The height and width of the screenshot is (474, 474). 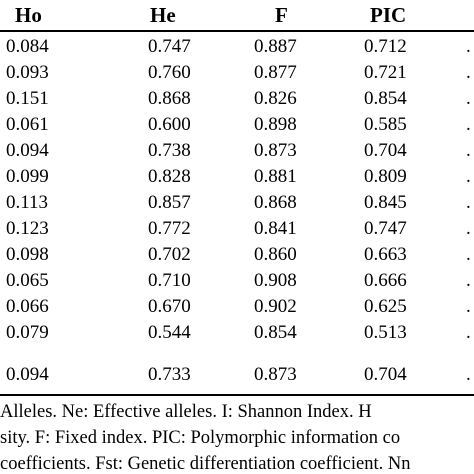 I want to click on bottom-rule, so click(x=237, y=395).